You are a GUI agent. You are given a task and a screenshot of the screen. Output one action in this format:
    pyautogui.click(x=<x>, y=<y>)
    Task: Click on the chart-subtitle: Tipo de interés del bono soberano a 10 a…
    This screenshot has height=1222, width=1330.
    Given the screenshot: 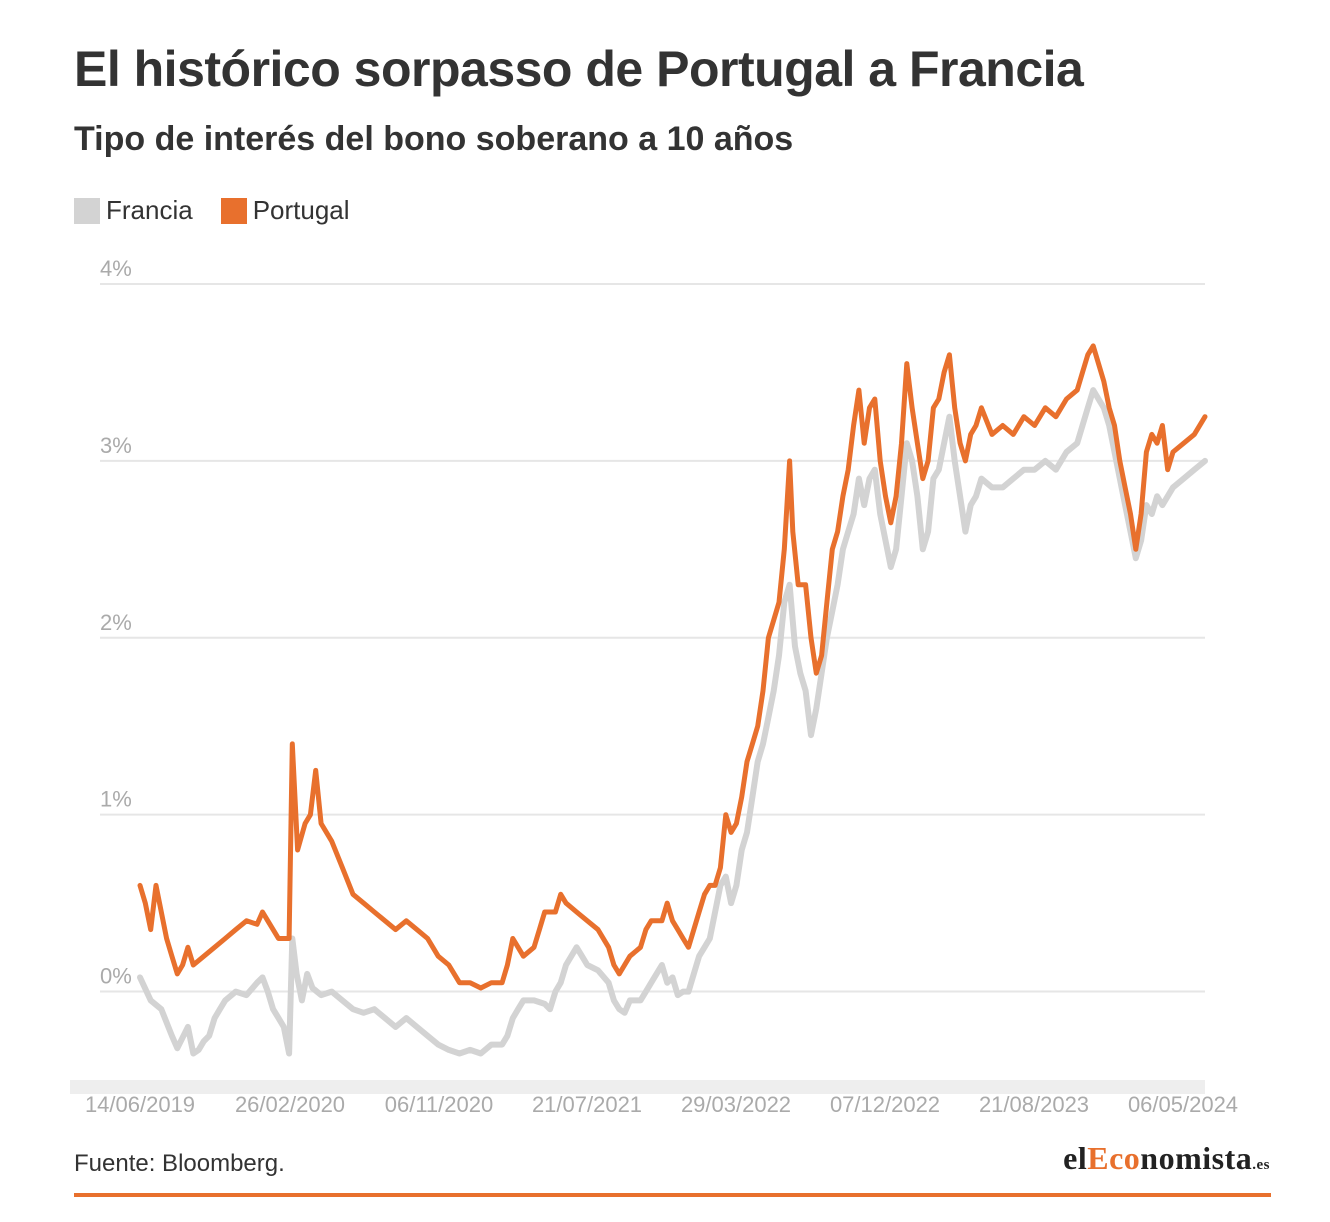 What is the action you would take?
    pyautogui.click(x=434, y=139)
    